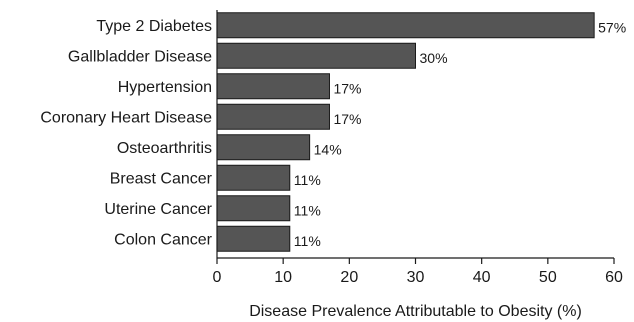 Image resolution: width=634 pixels, height=322 pixels. Describe the element at coordinates (165, 87) in the screenshot. I see `category-label: Hypertension` at that location.